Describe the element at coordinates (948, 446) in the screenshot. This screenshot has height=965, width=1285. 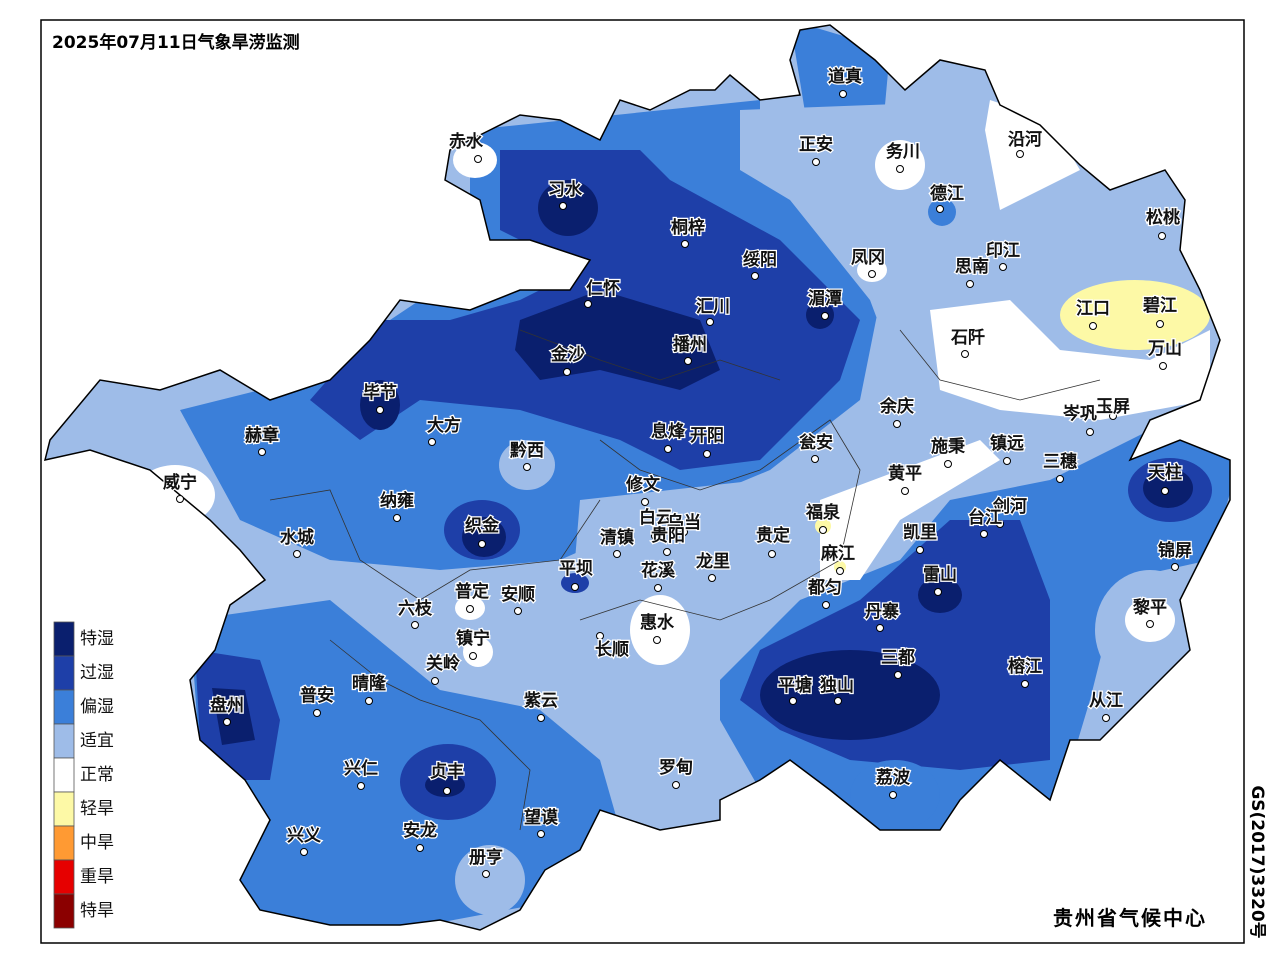
I see `city-label: 施秉` at that location.